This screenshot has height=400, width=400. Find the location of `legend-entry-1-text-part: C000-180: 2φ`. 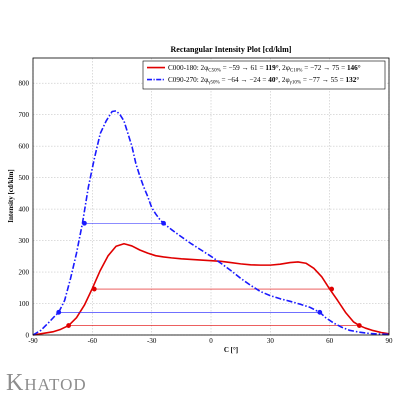

legend-entry-1-text-part: C000-180: 2φ is located at coordinates (188, 68).